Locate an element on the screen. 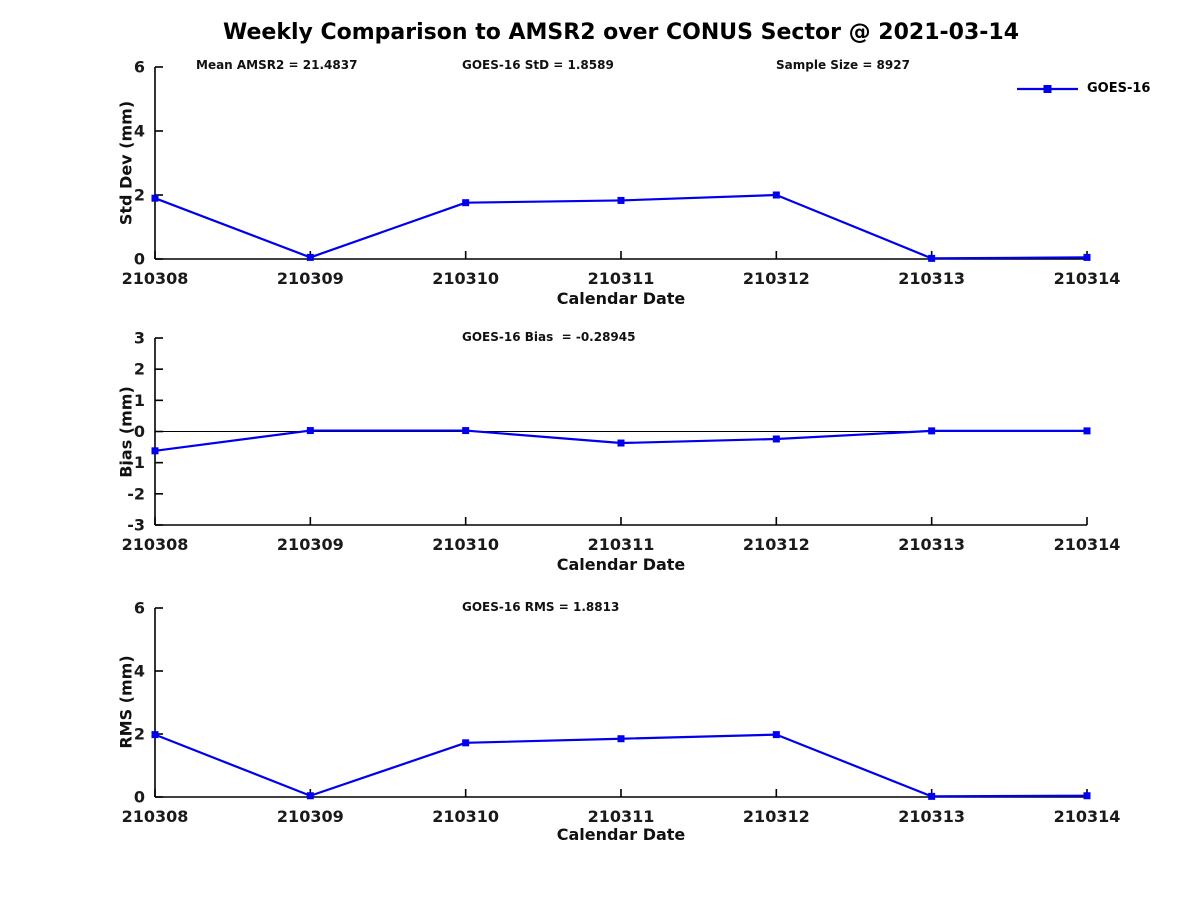 This screenshot has width=1200, height=900. annotation-goes16-std: GOES-16 StD = 1.8589 is located at coordinates (538, 65).